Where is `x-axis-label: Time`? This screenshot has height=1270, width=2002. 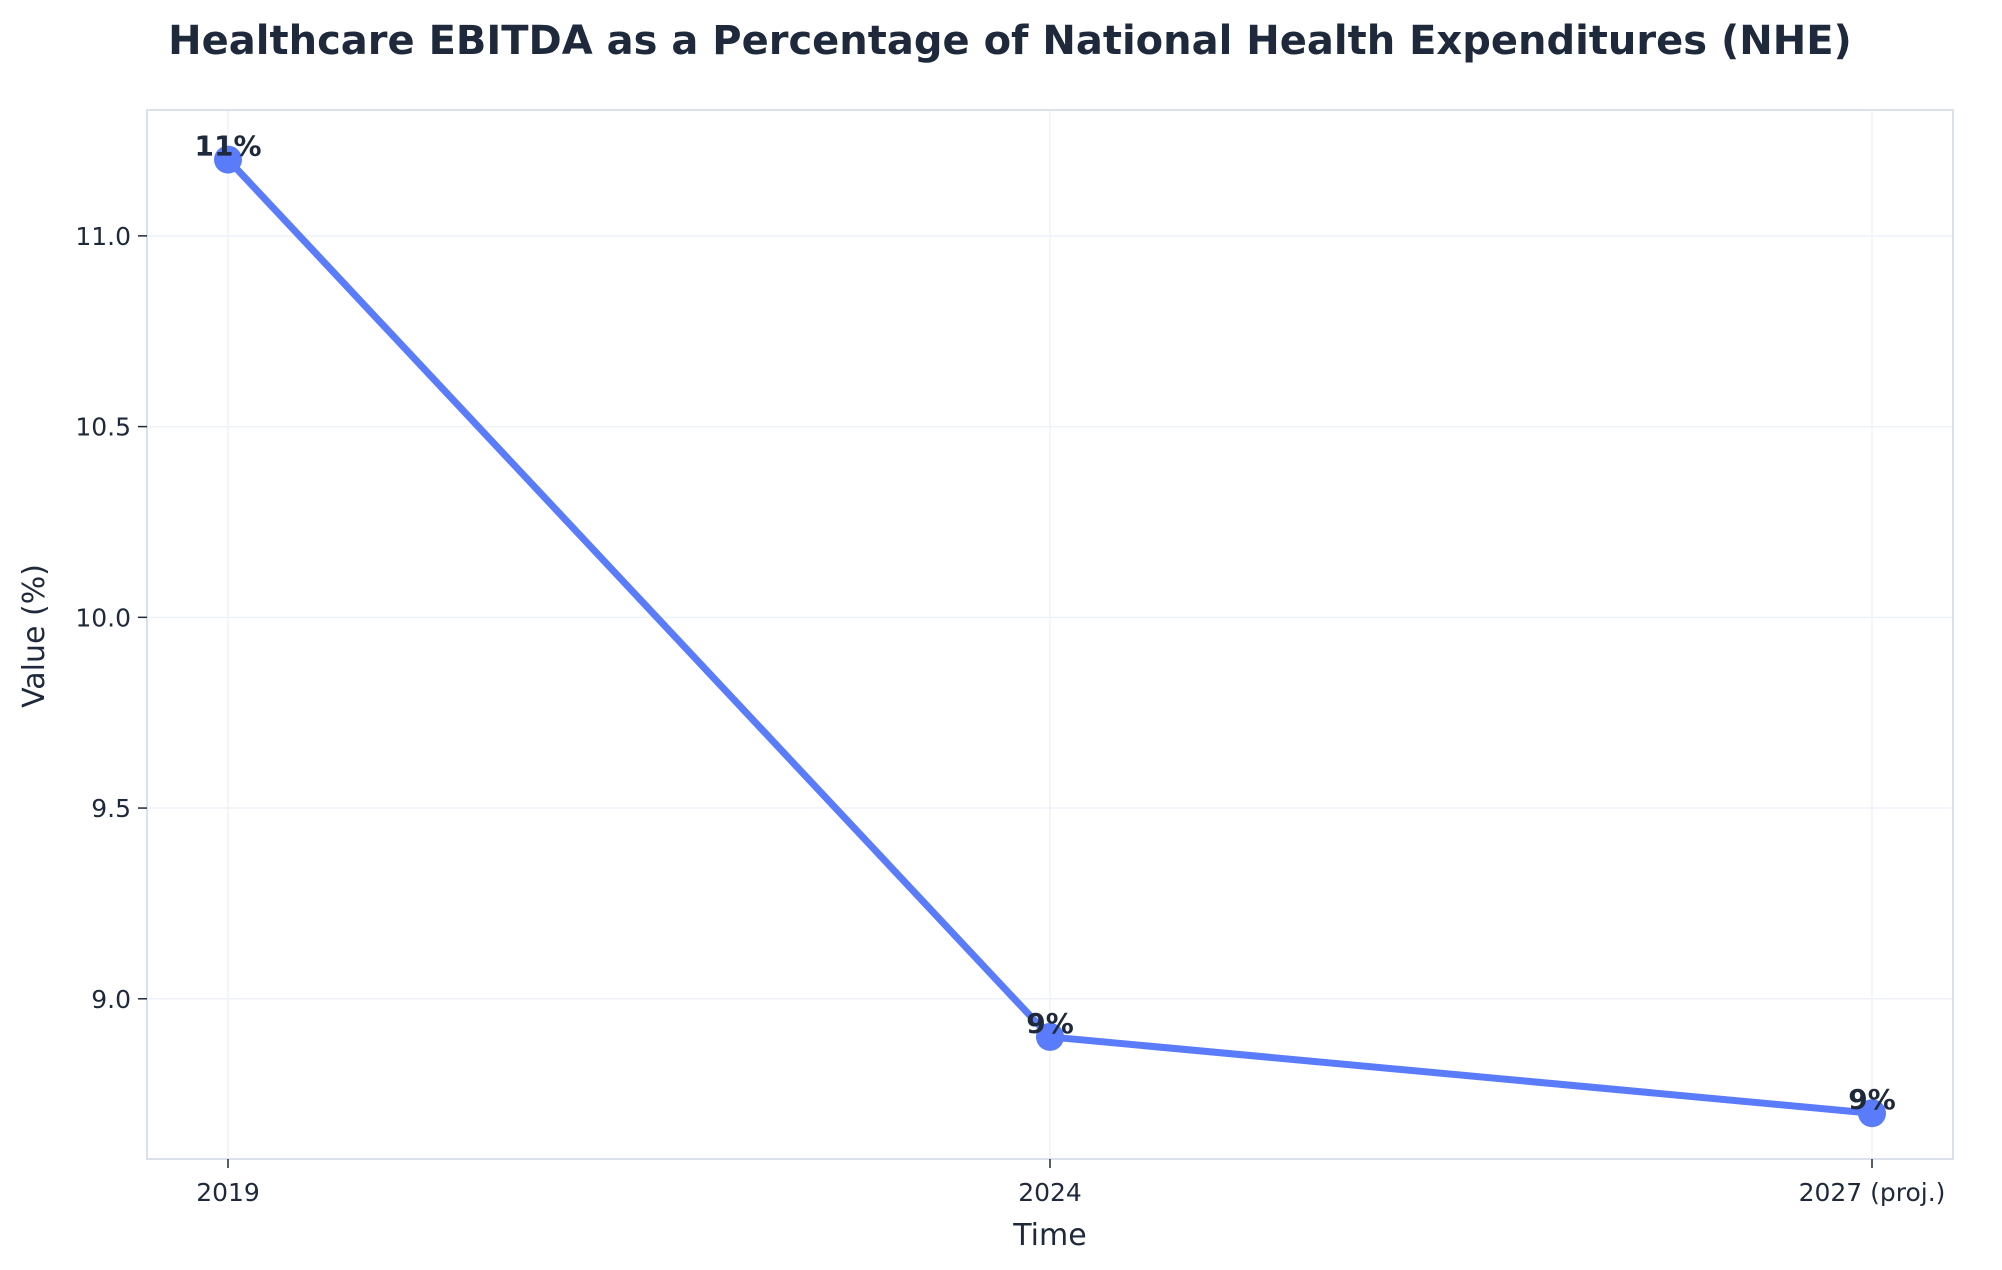 x-axis-label: Time is located at coordinates (1049, 1235).